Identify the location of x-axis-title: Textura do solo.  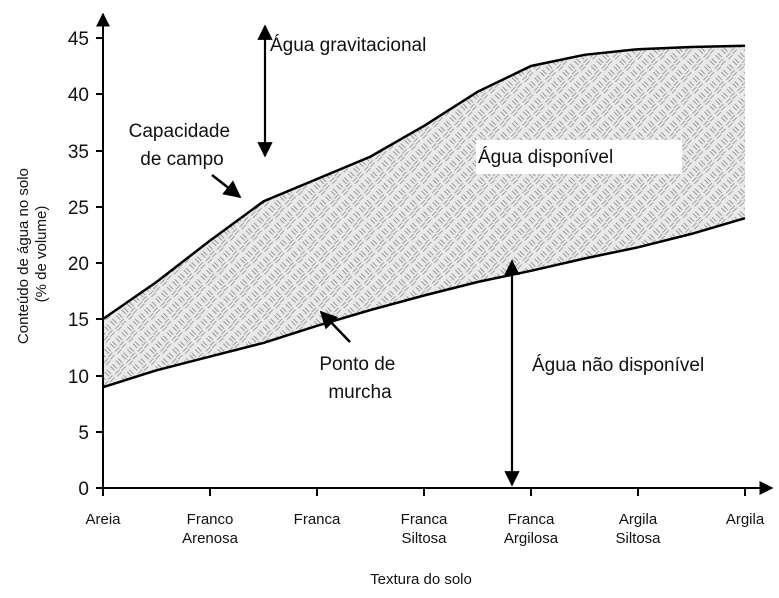
(421, 579).